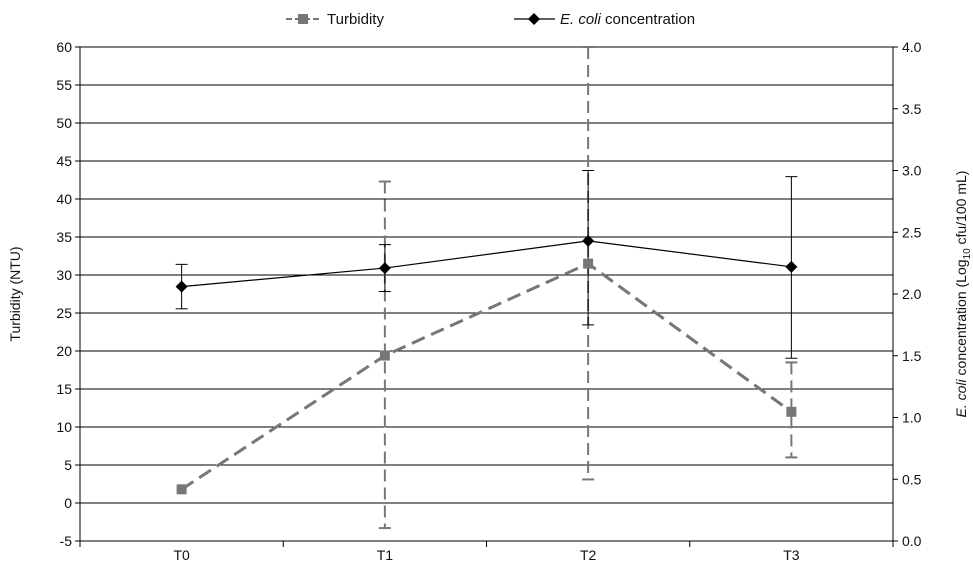 The height and width of the screenshot is (565, 973). I want to click on y-left-tick-label: 60, so click(64, 47).